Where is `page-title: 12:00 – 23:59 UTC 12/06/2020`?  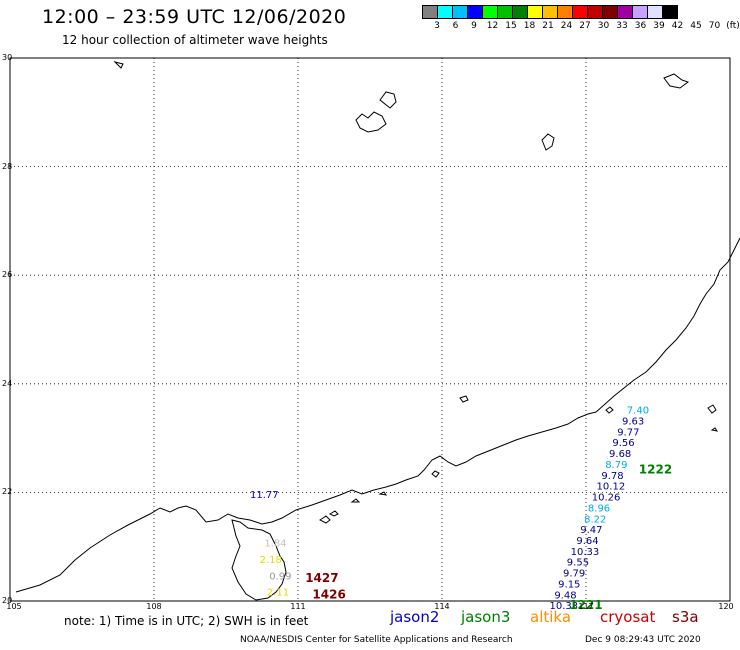 page-title: 12:00 – 23:59 UTC 12/06/2020 is located at coordinates (194, 17).